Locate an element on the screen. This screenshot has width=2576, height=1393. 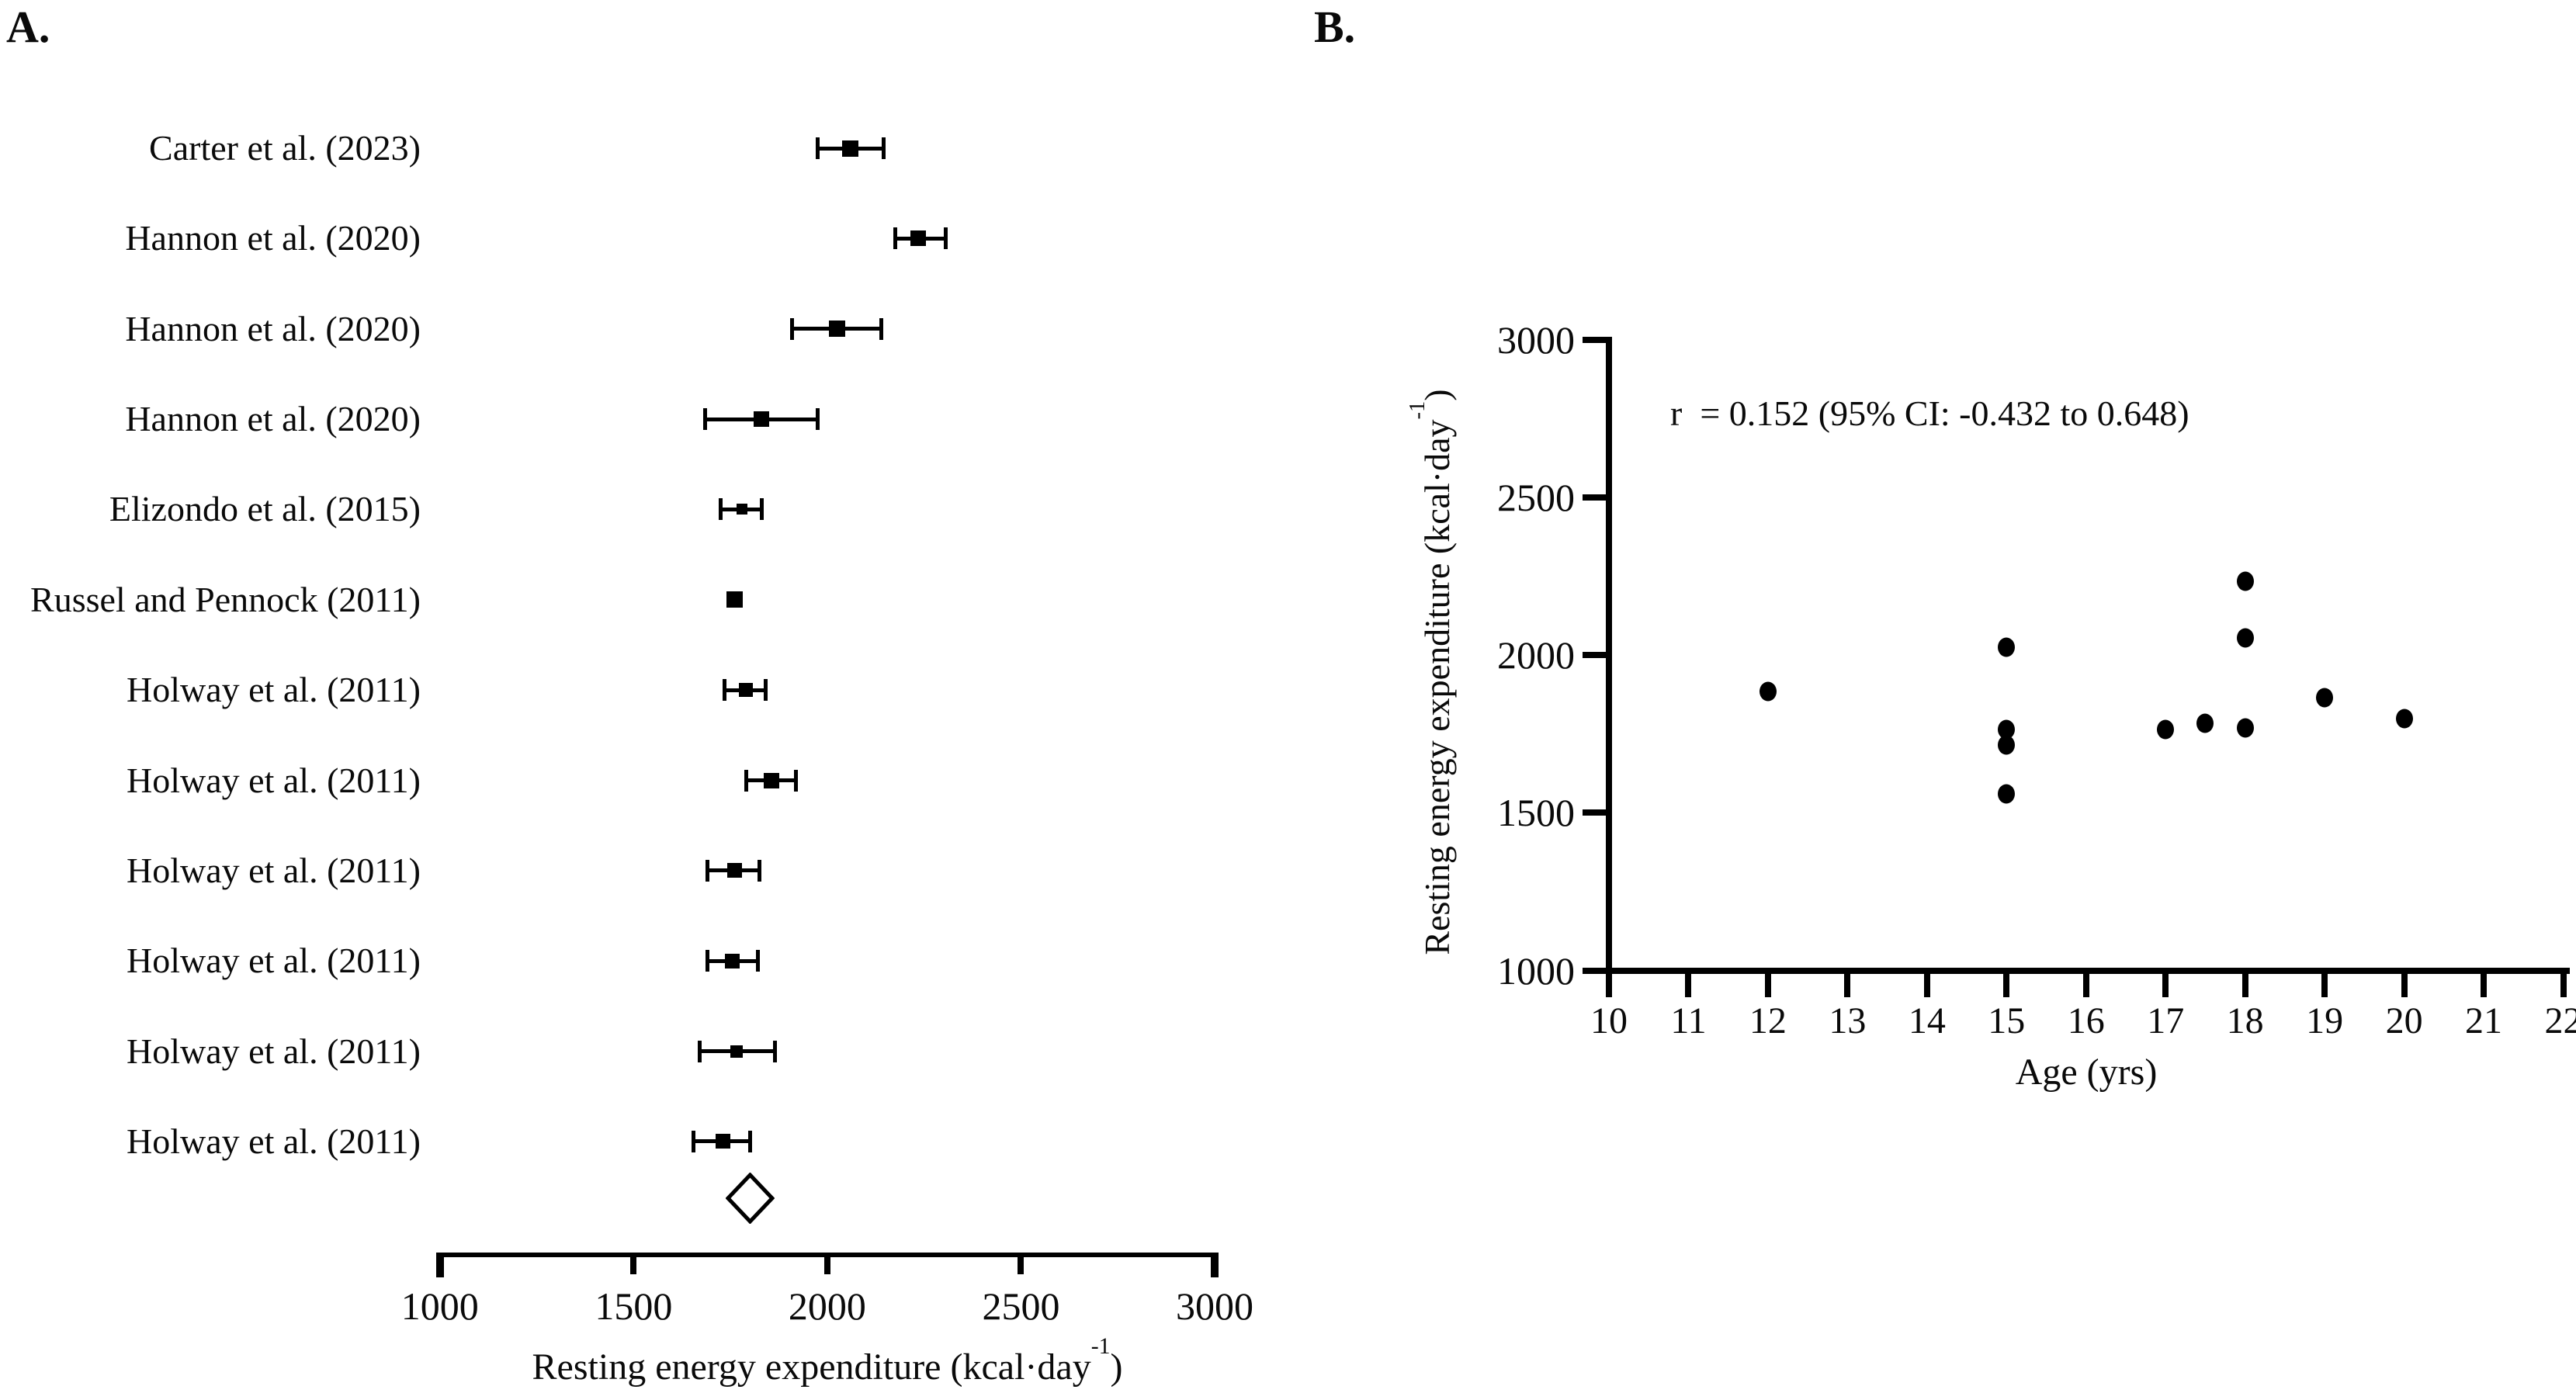
scatter-y-axis-title: Resting energy expenditure (kcal·day-1) is located at coordinates (1431, 672).